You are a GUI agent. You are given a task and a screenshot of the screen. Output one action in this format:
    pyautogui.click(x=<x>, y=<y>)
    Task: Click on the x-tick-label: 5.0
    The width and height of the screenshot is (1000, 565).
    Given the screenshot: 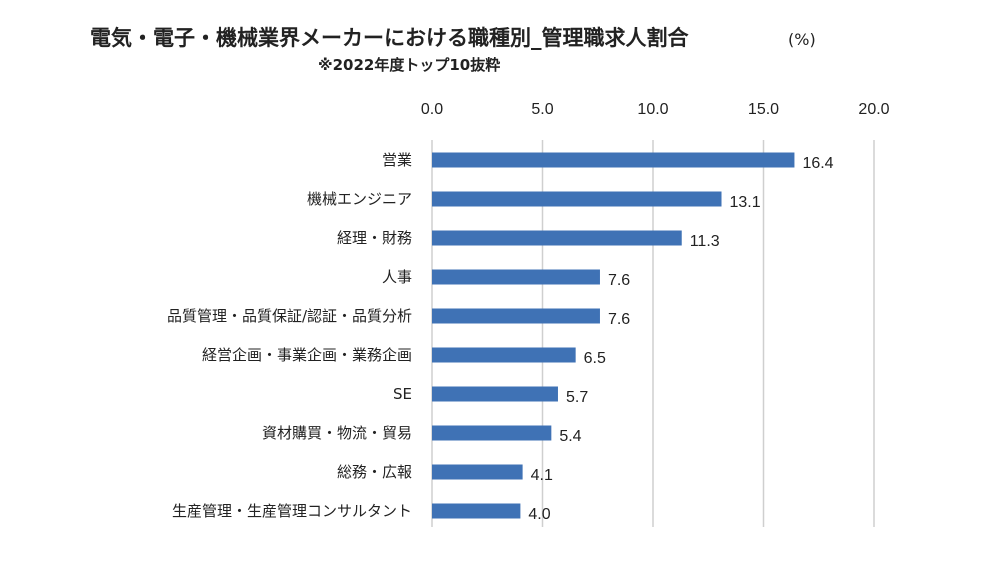 What is the action you would take?
    pyautogui.click(x=542, y=109)
    